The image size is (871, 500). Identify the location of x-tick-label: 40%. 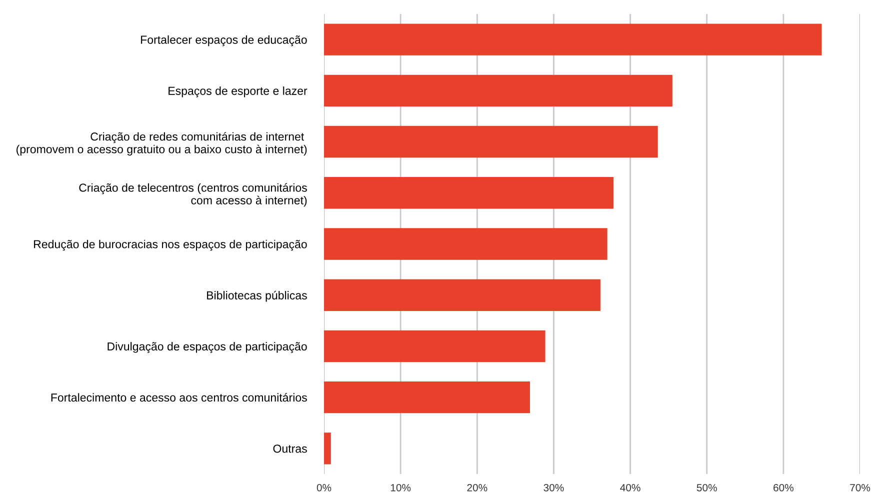
(630, 488).